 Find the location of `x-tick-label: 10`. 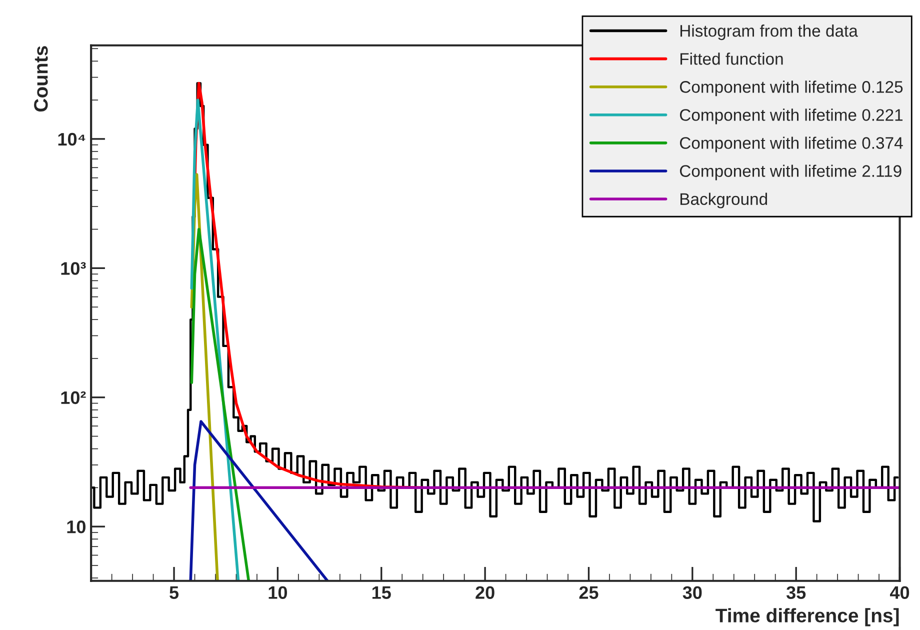

x-tick-label: 10 is located at coordinates (277, 592).